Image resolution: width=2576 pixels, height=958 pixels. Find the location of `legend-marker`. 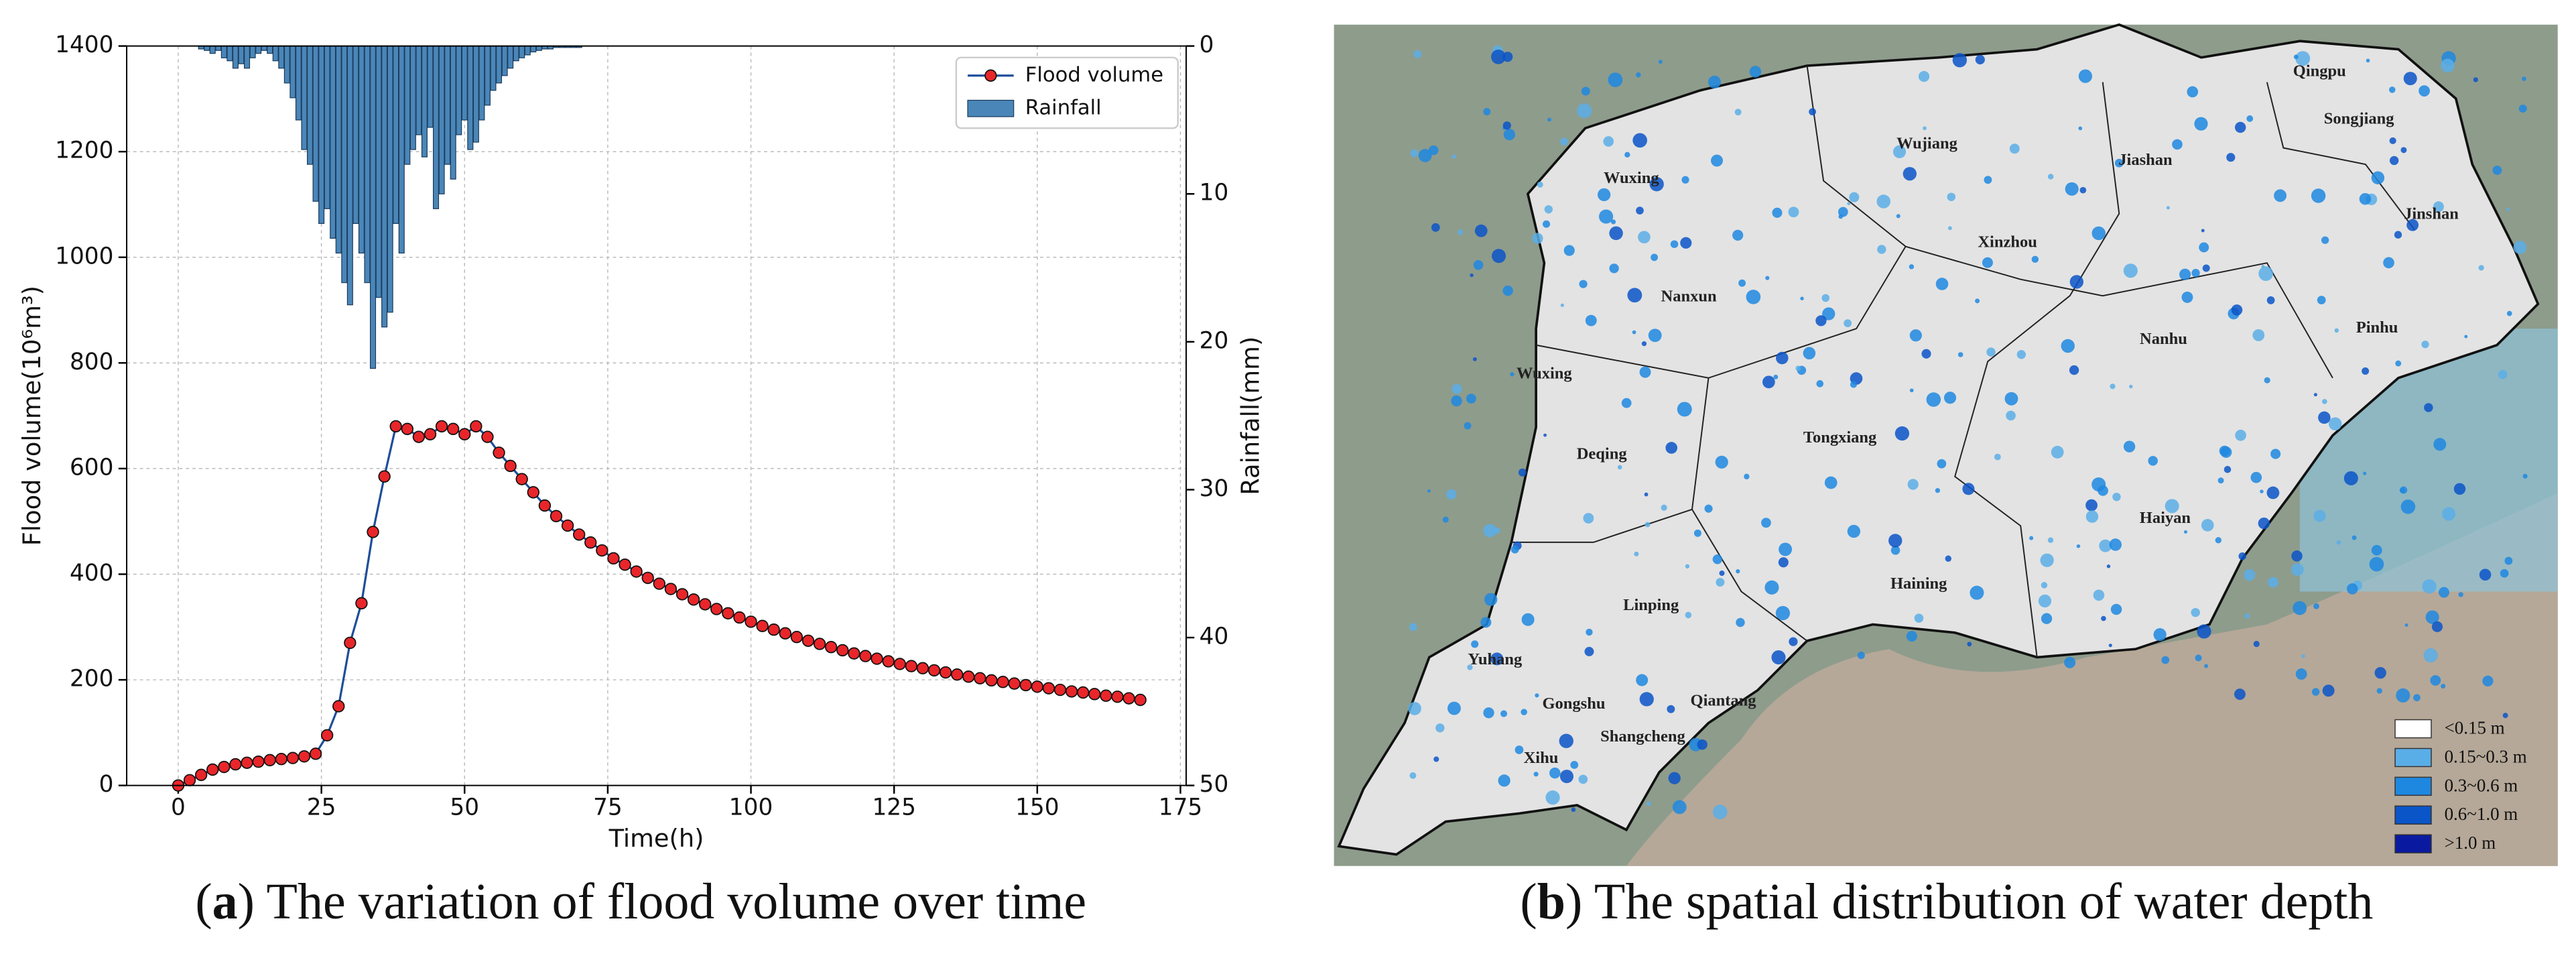

legend-marker is located at coordinates (990, 75).